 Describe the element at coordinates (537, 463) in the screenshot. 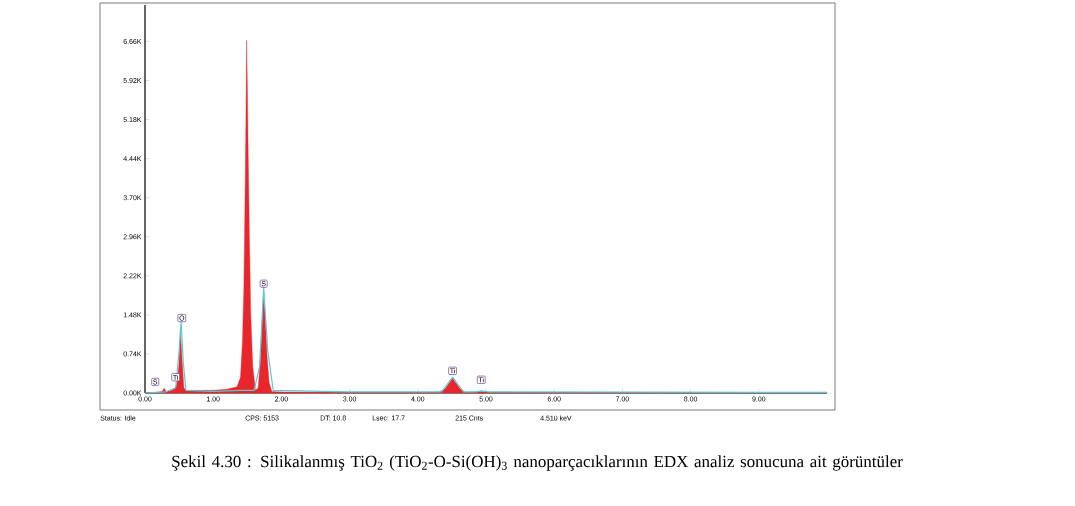

I see `text: Şekil 4.30 : Silikalanmış TiO$_{2}$ (TiO$_{2}$-O-Si(OH)$_{3}$ nanoparçacıklarının EDX analiz sonucuna ait görüntüler` at that location.